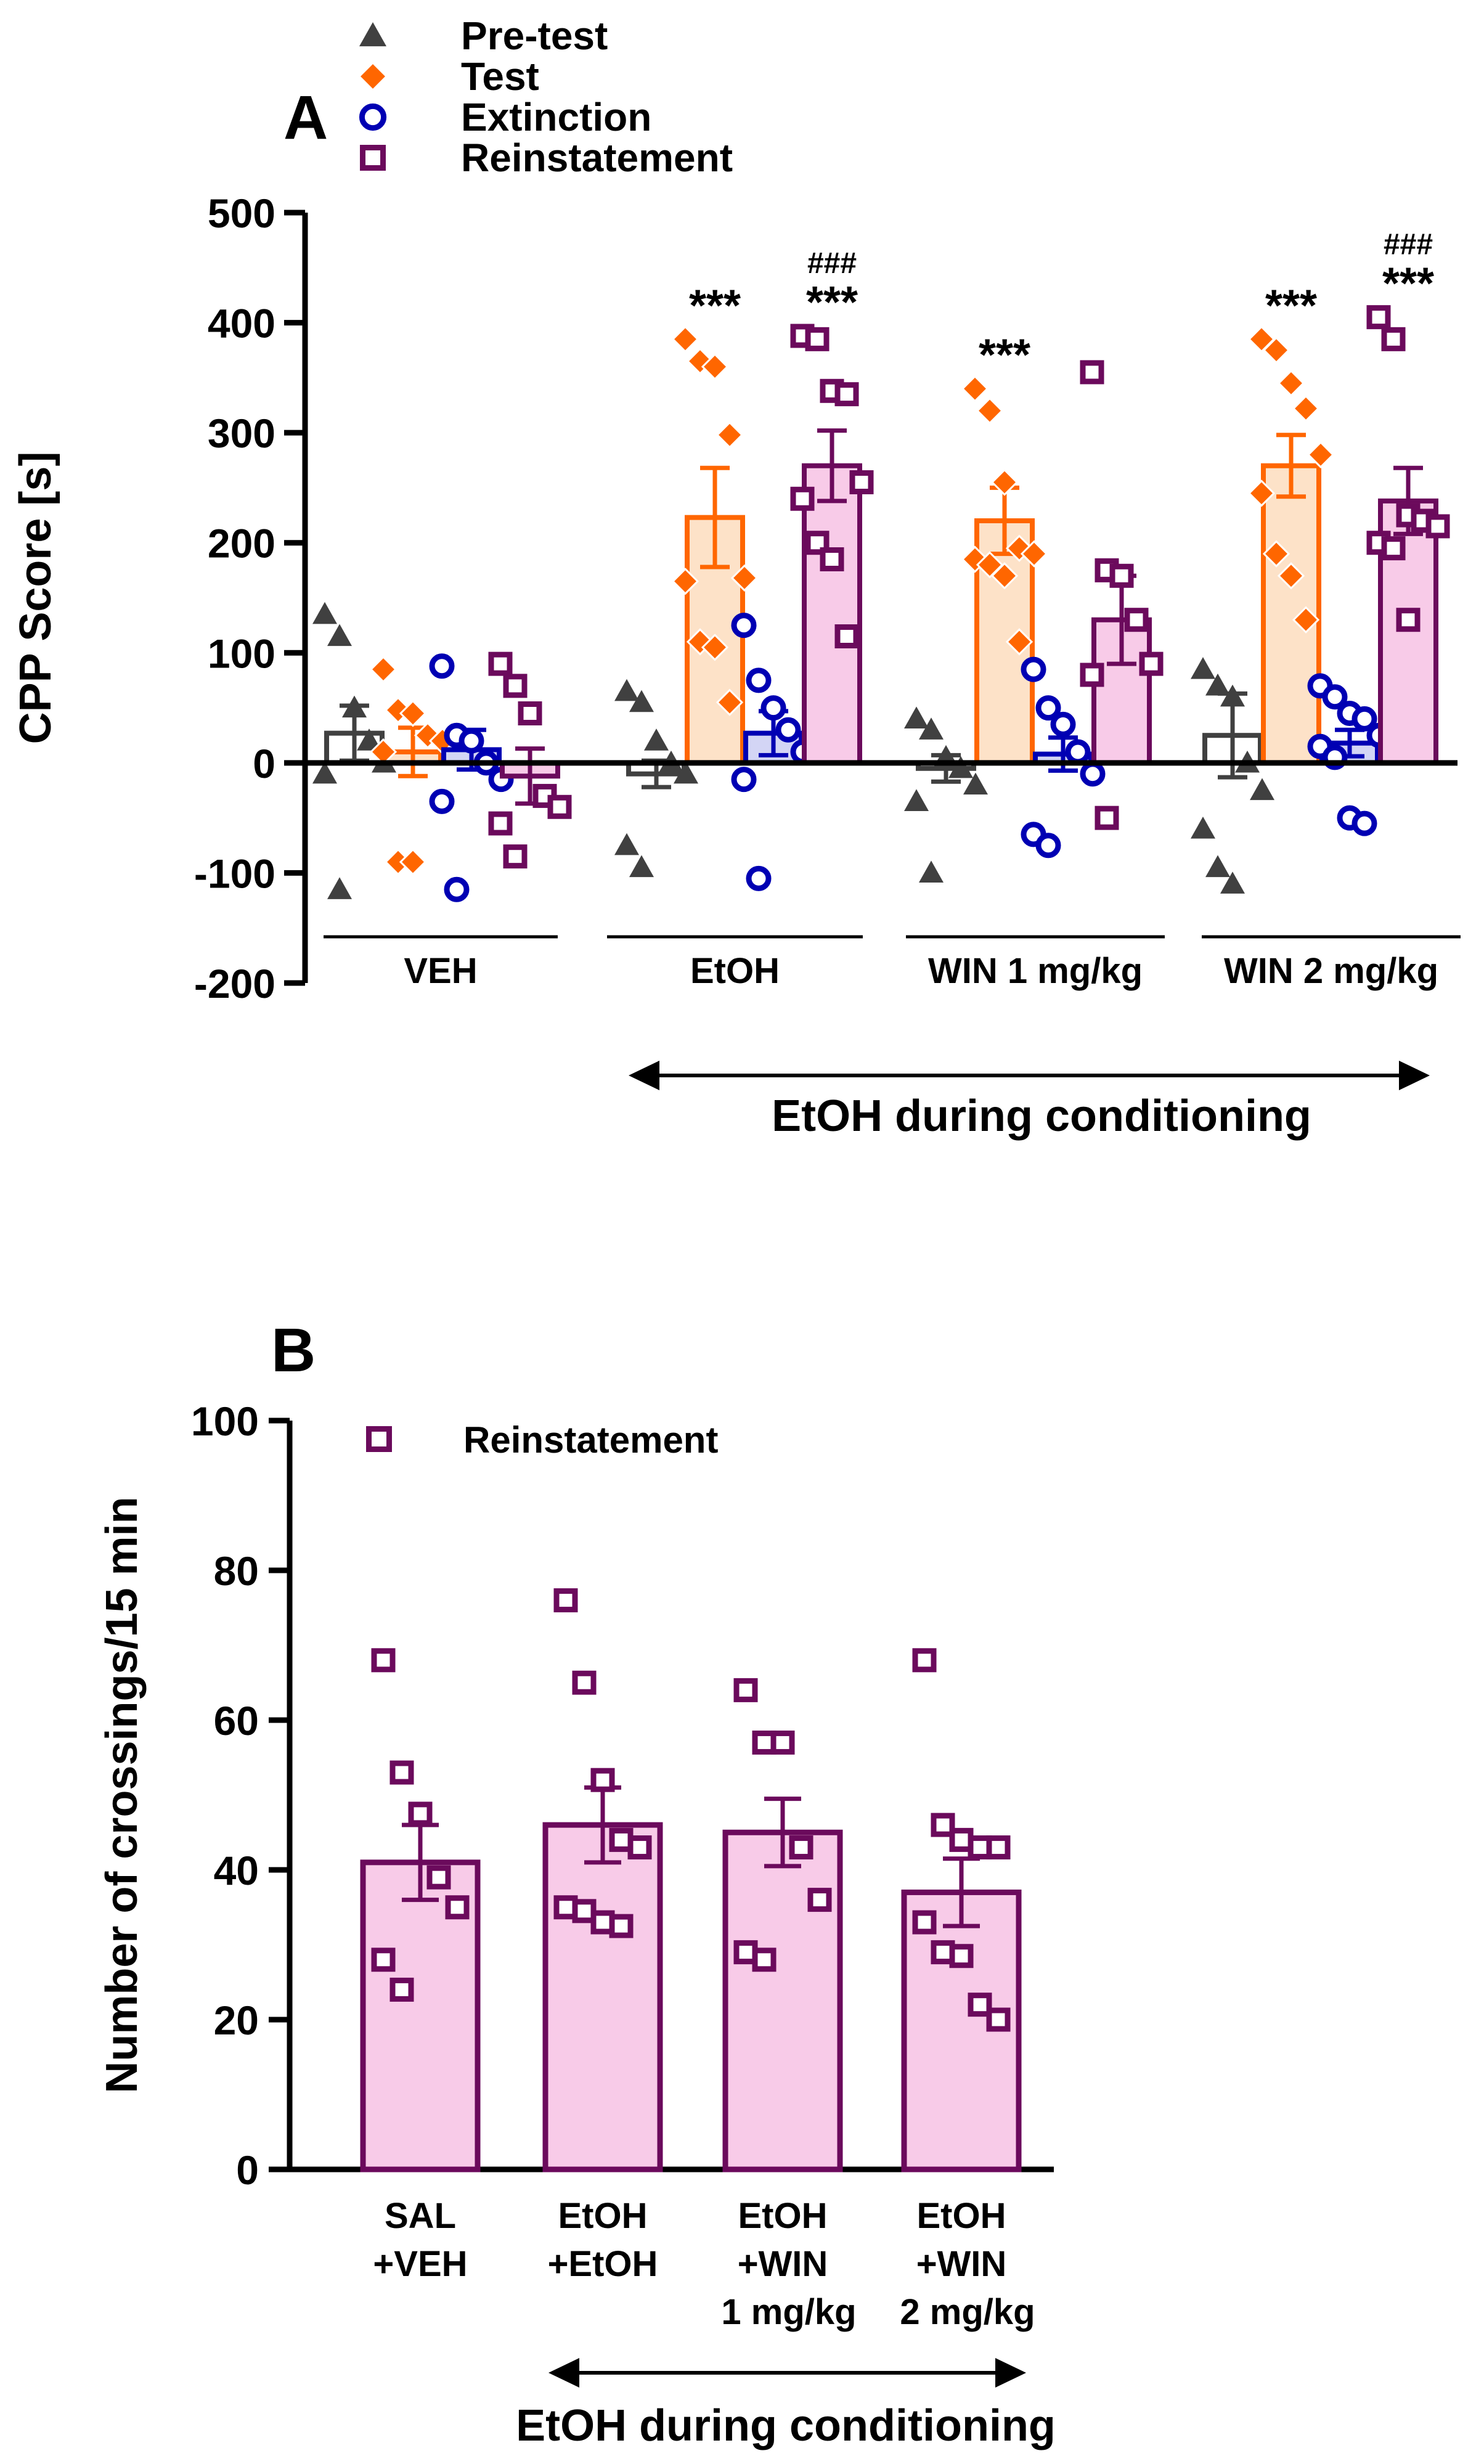 This screenshot has width=1484, height=2464. What do you see at coordinates (305, 118) in the screenshot?
I see `panel-label: A` at bounding box center [305, 118].